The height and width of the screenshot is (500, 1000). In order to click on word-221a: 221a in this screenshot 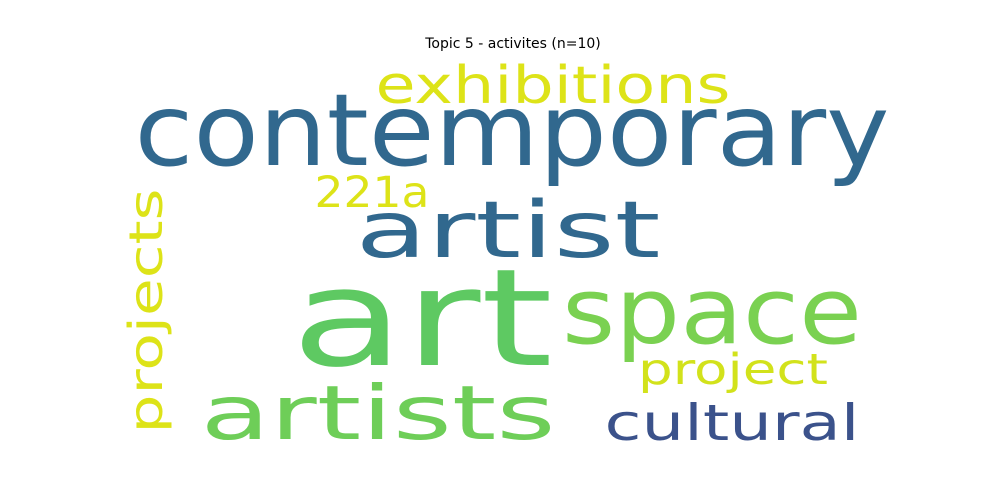, I will do `click(372, 193)`.